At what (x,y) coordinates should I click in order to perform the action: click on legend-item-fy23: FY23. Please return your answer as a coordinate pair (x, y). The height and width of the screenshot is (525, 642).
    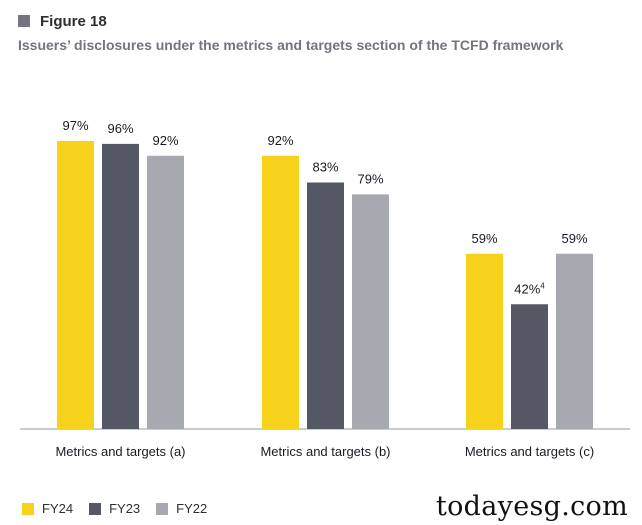
    Looking at the image, I should click on (114, 508).